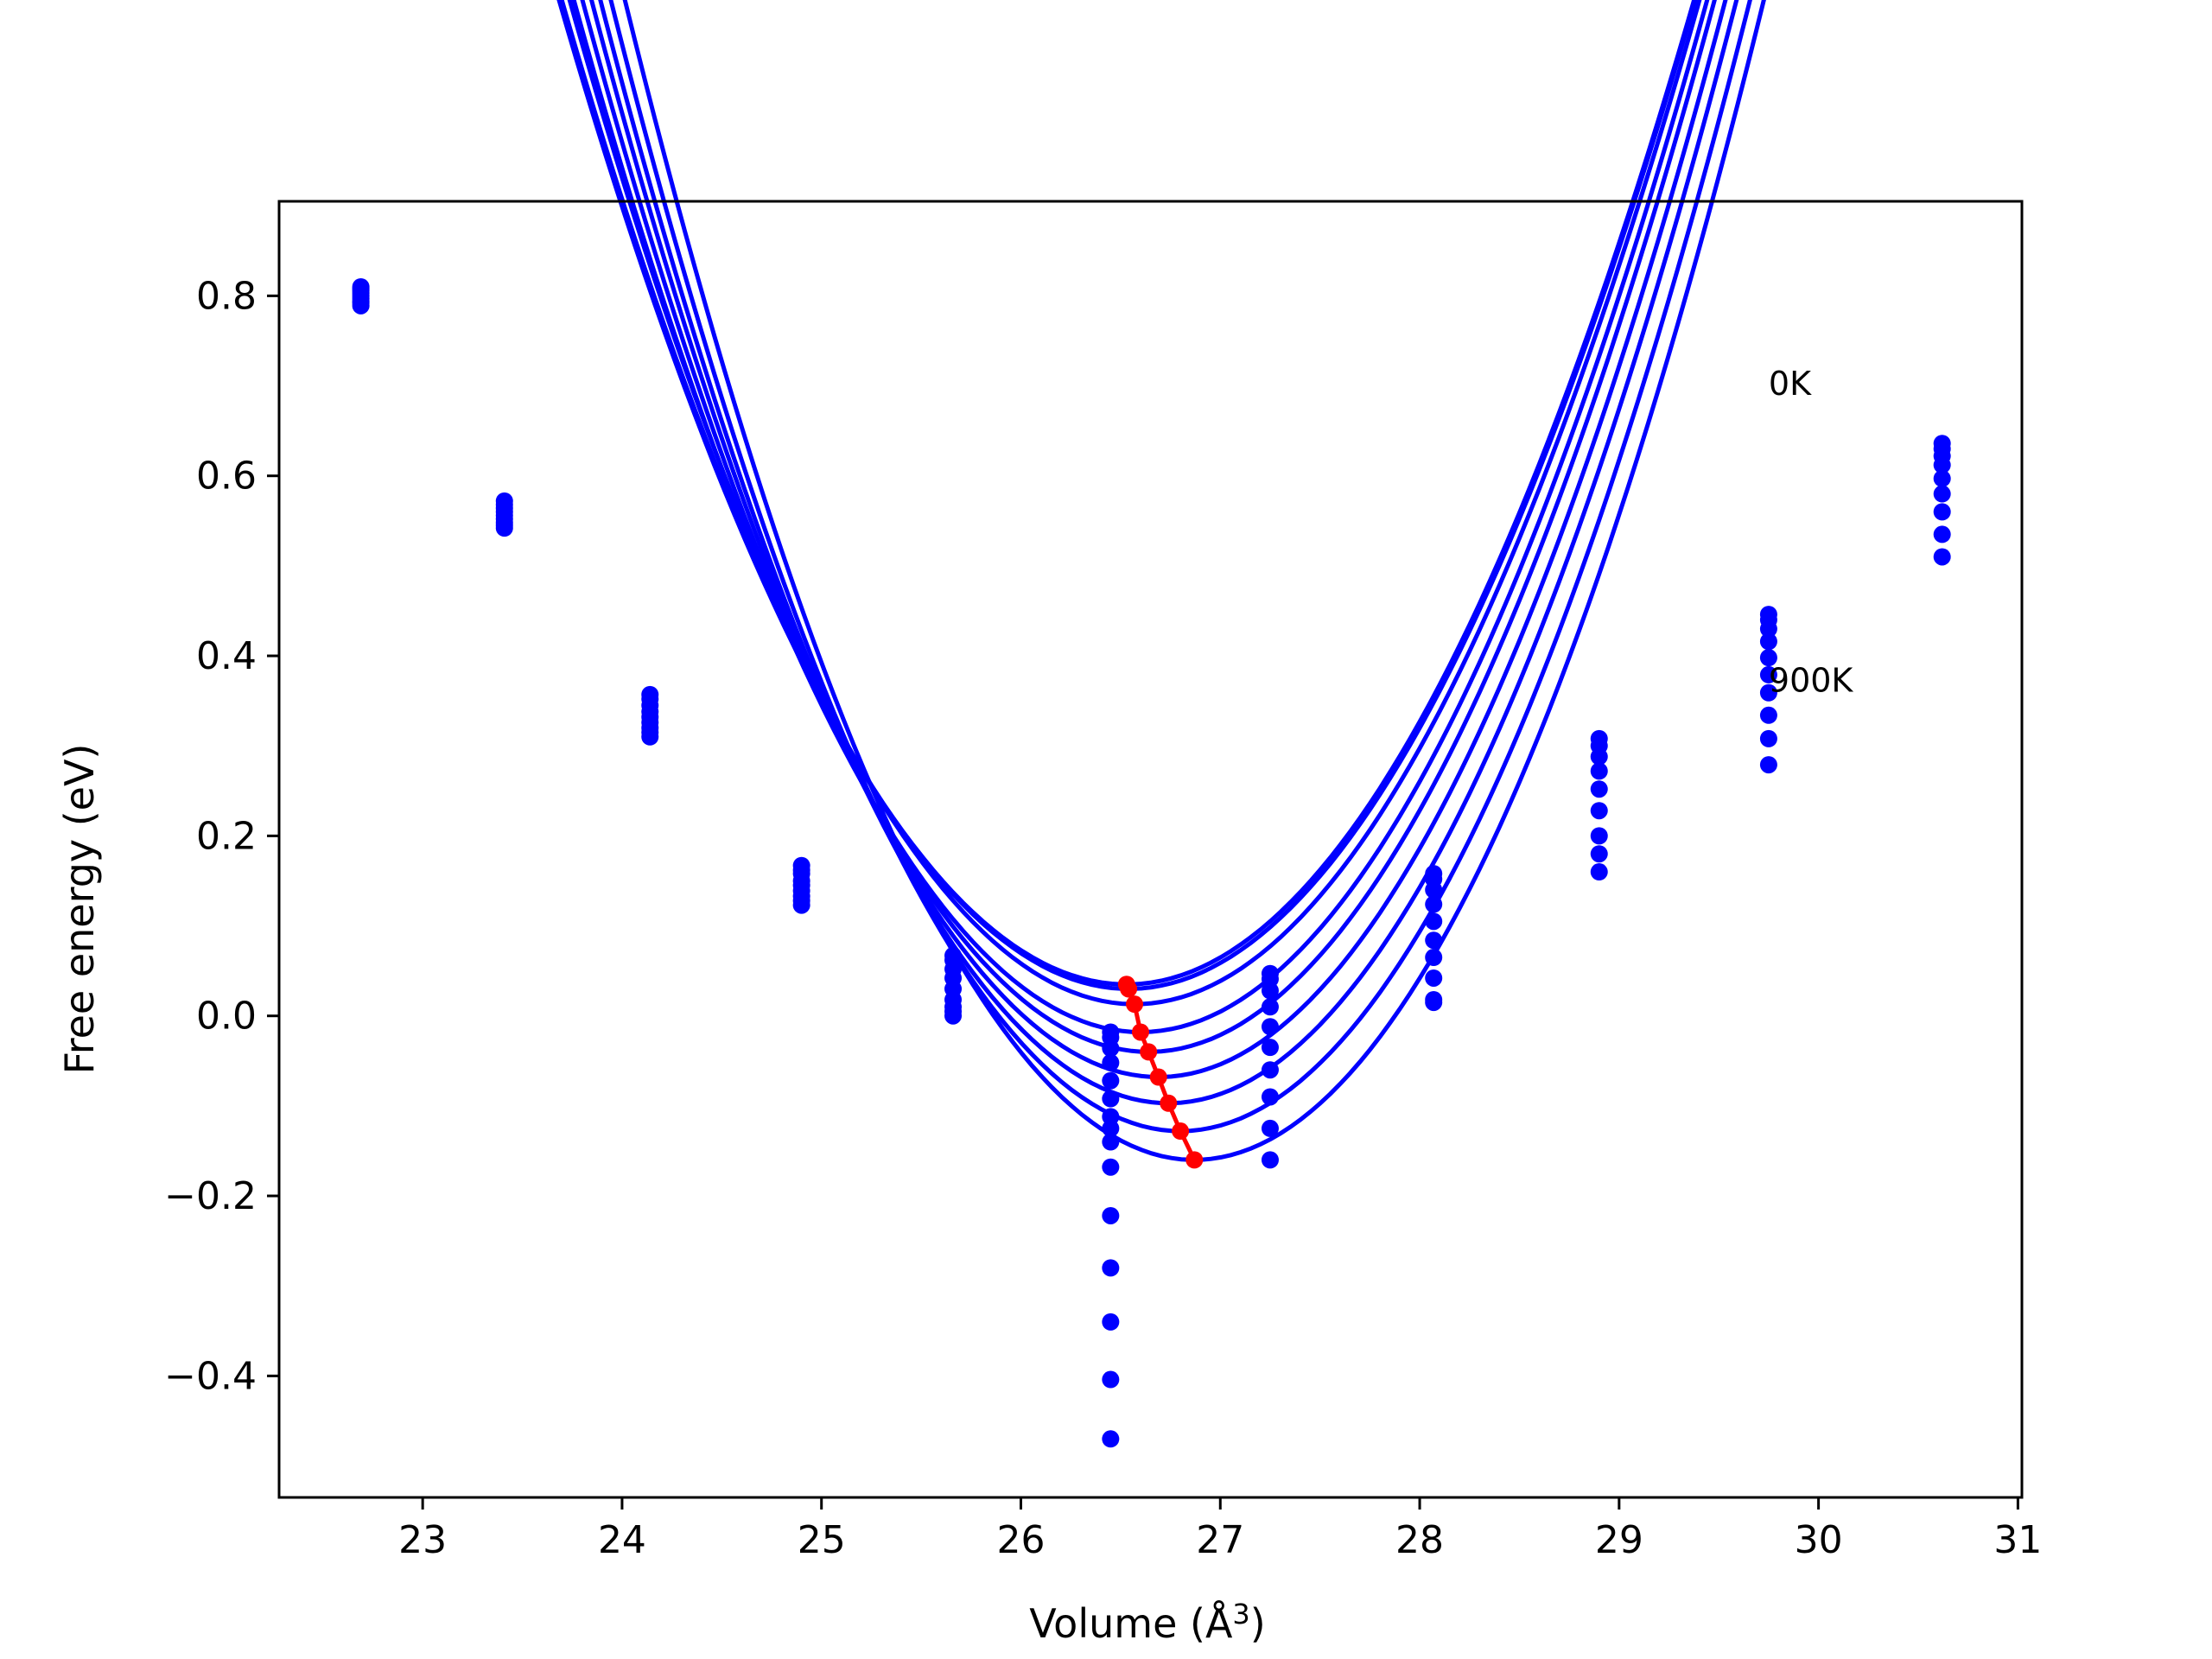  Describe the element at coordinates (1819, 1540) in the screenshot. I see `x-tick-label: 30` at that location.